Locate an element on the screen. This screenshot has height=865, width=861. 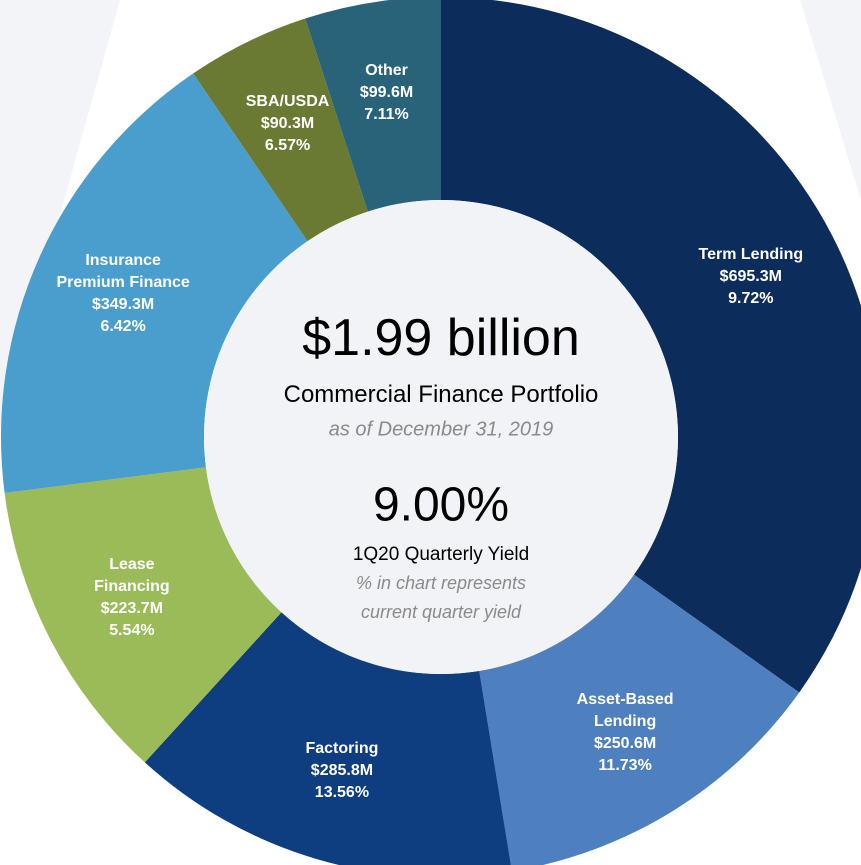
category-label: Factoring is located at coordinates (342, 749).